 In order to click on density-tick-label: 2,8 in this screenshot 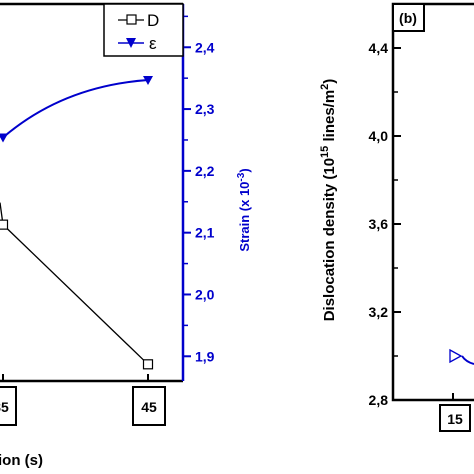, I will do `click(379, 400)`.